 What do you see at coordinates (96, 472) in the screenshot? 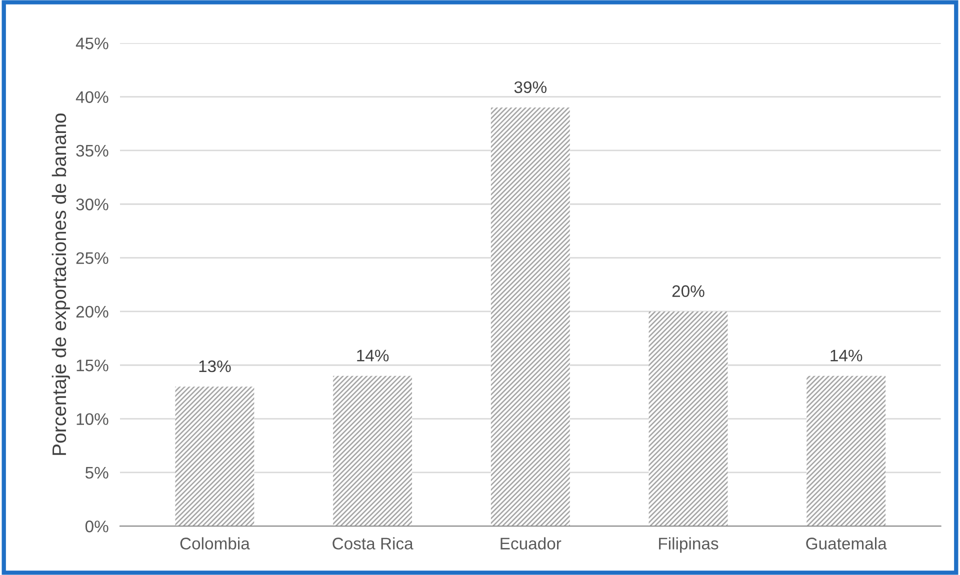
I see `y-tick-label: 5%` at bounding box center [96, 472].